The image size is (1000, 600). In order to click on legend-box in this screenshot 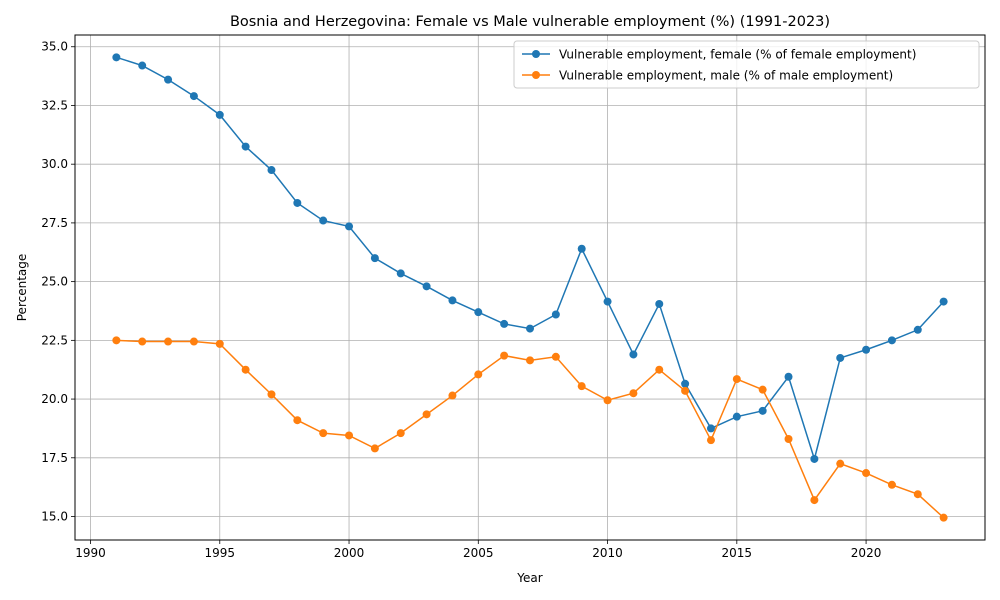, I will do `click(746, 64)`.